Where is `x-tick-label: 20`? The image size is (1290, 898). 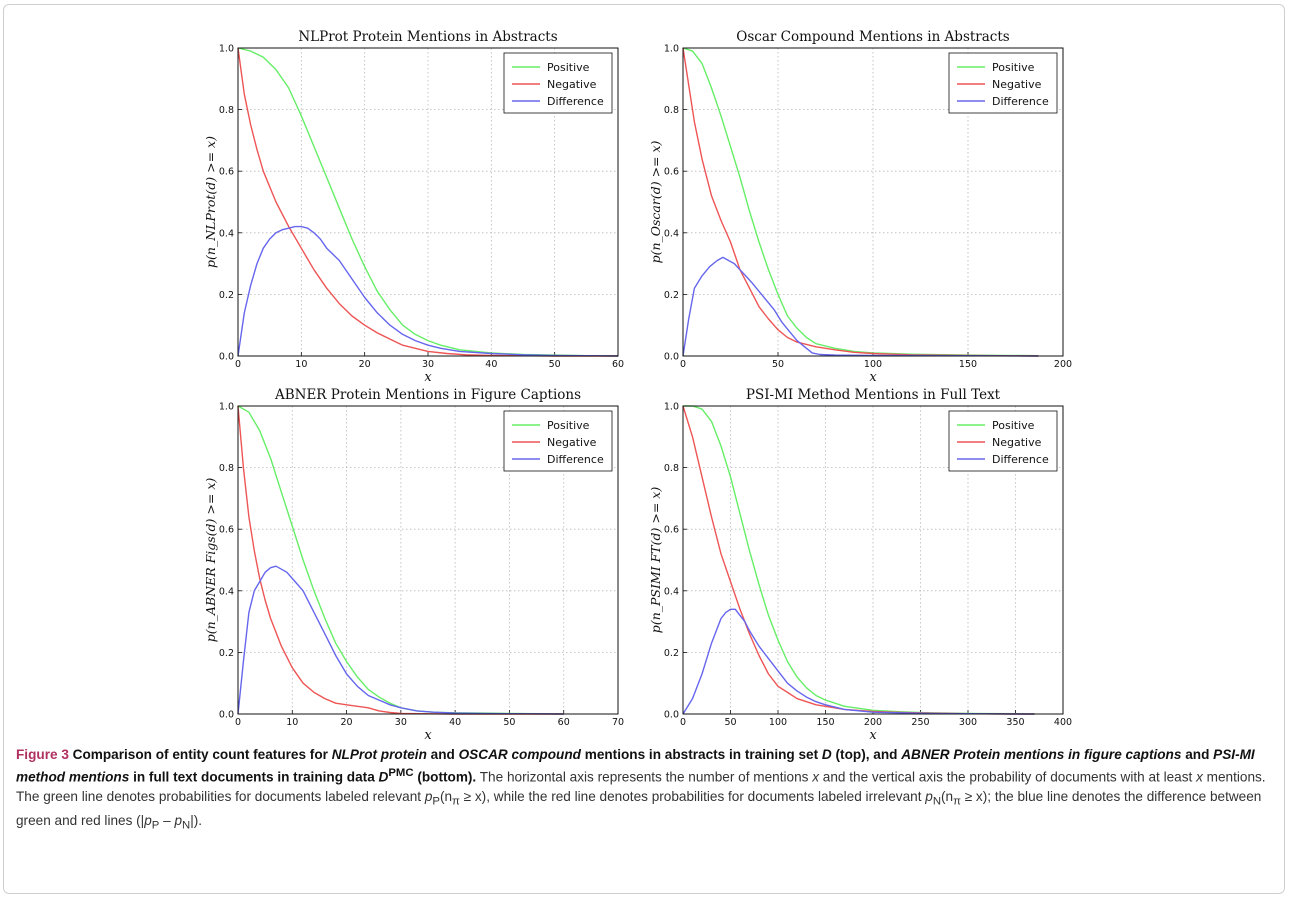 x-tick-label: 20 is located at coordinates (347, 722).